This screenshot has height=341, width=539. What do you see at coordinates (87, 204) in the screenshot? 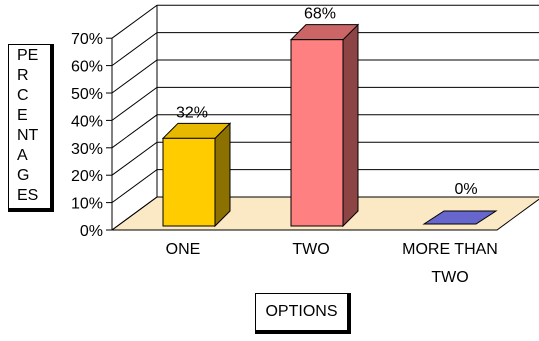
I see `y-tick-label: 10%` at bounding box center [87, 204].